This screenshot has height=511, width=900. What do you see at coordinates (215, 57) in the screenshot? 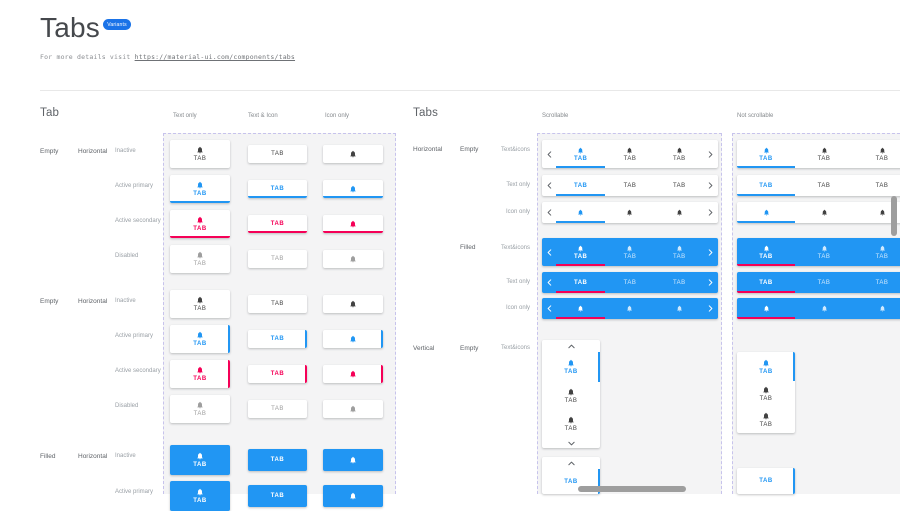
I see `docs-link: https://material-ui.com/components/tabs` at bounding box center [215, 57].